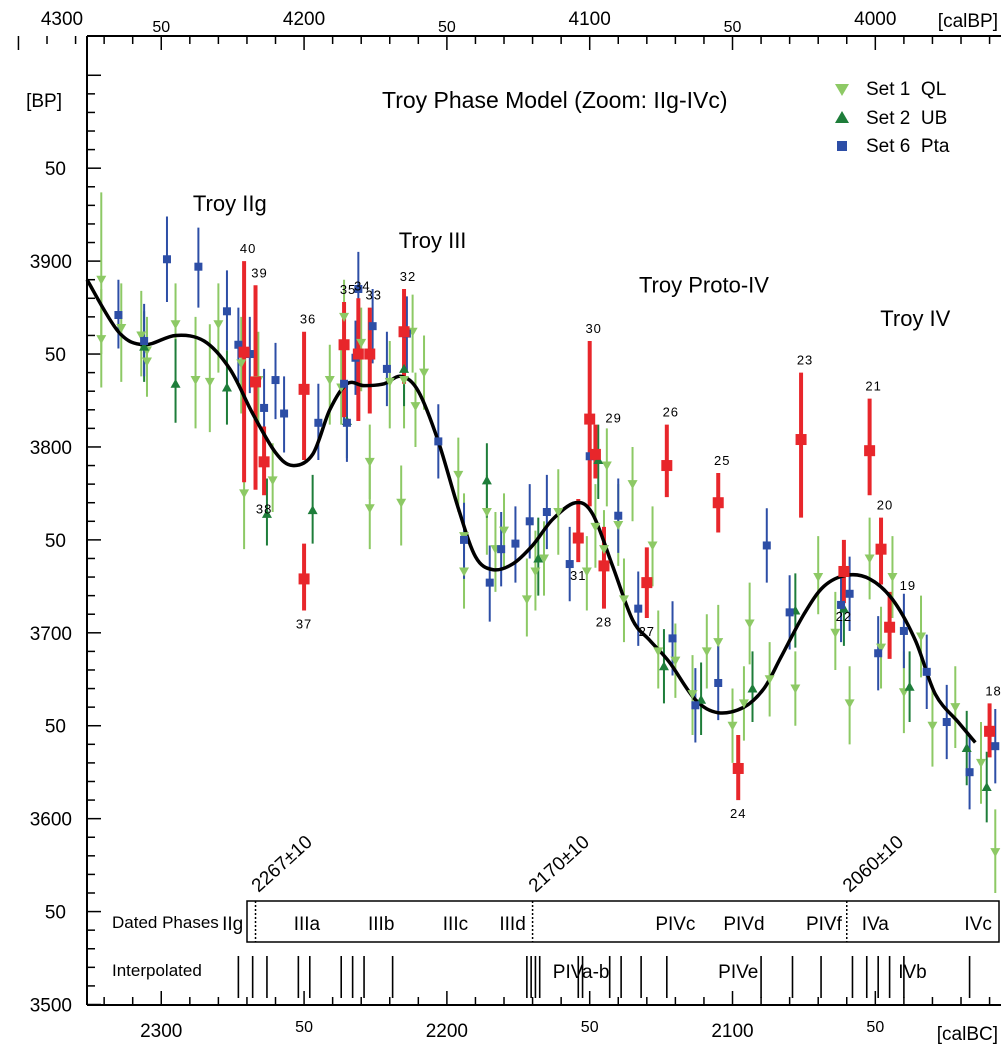  What do you see at coordinates (875, 19) in the screenshot?
I see `top-tick-label: 4000` at bounding box center [875, 19].